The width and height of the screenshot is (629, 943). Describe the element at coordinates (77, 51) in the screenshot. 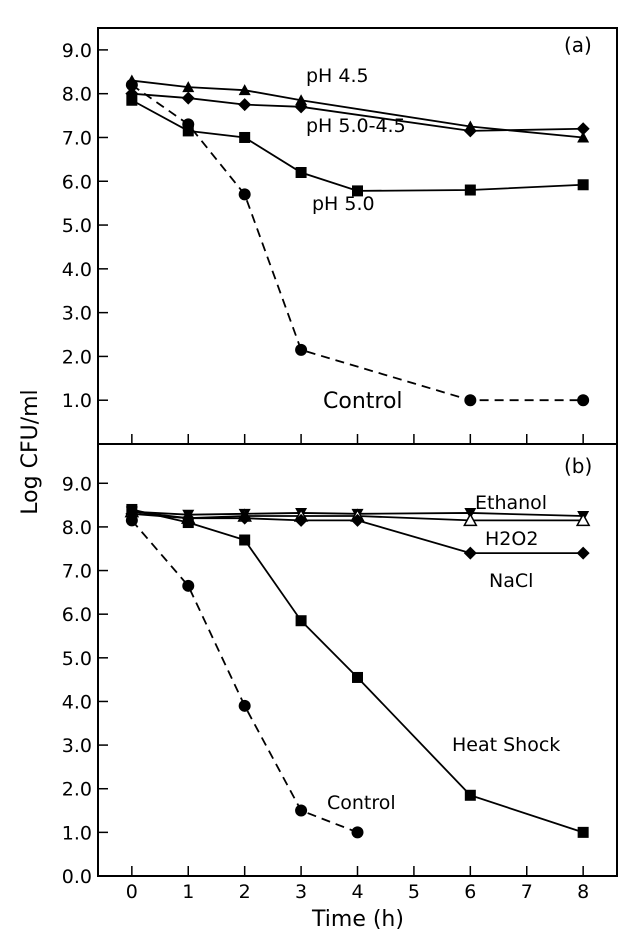

I see `y-tick-label-a-8: 9.0` at that location.